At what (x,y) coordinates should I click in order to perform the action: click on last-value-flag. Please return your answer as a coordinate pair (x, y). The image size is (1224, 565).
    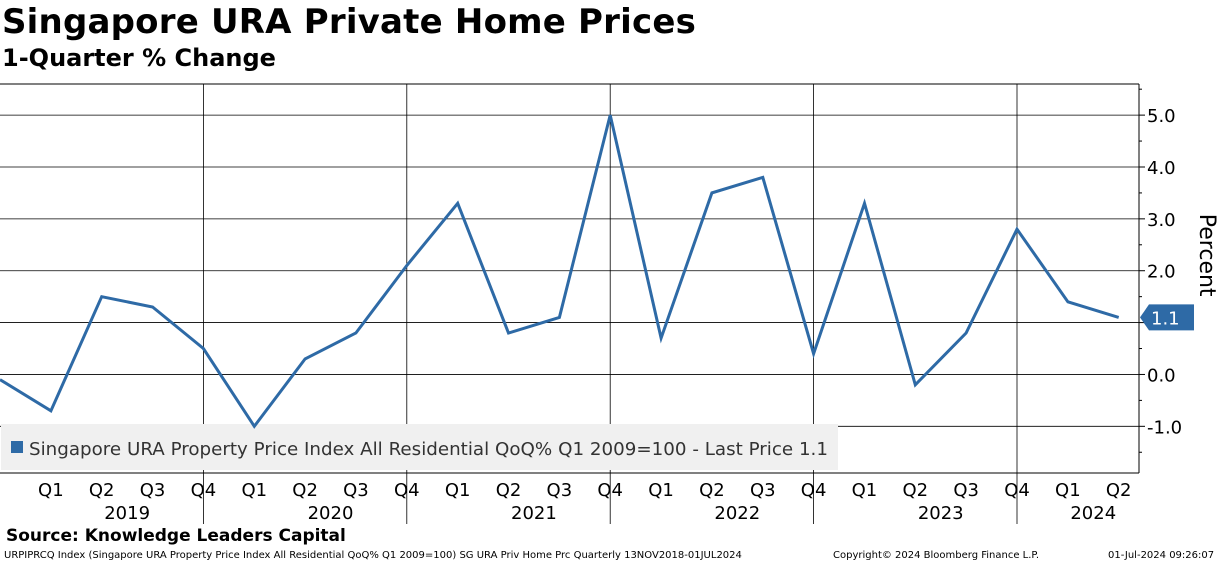
    Looking at the image, I should click on (1167, 317).